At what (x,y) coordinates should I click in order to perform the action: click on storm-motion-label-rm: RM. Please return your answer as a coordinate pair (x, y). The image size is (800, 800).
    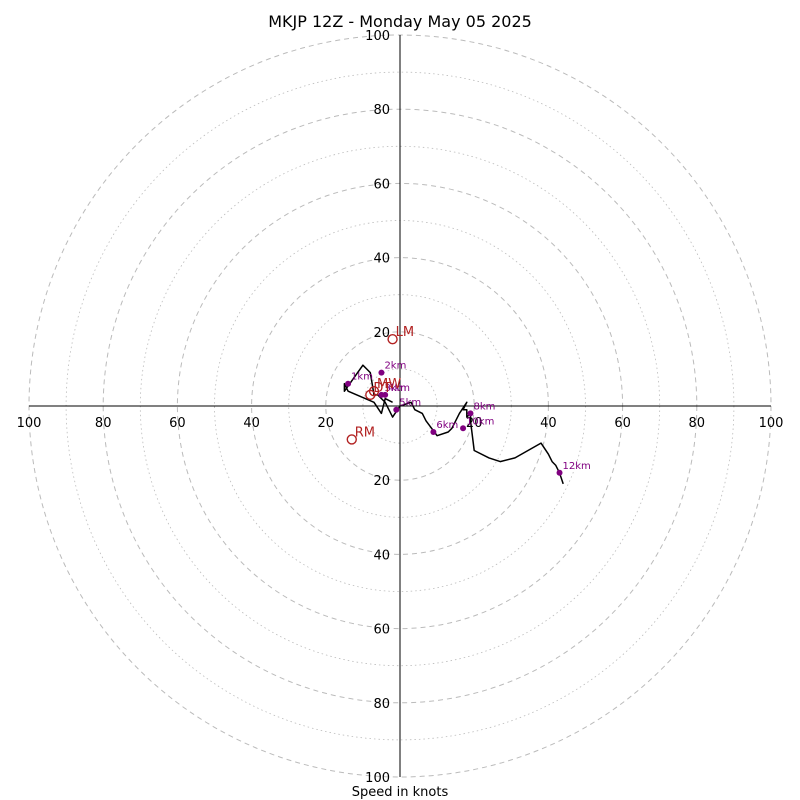
    Looking at the image, I should click on (365, 432).